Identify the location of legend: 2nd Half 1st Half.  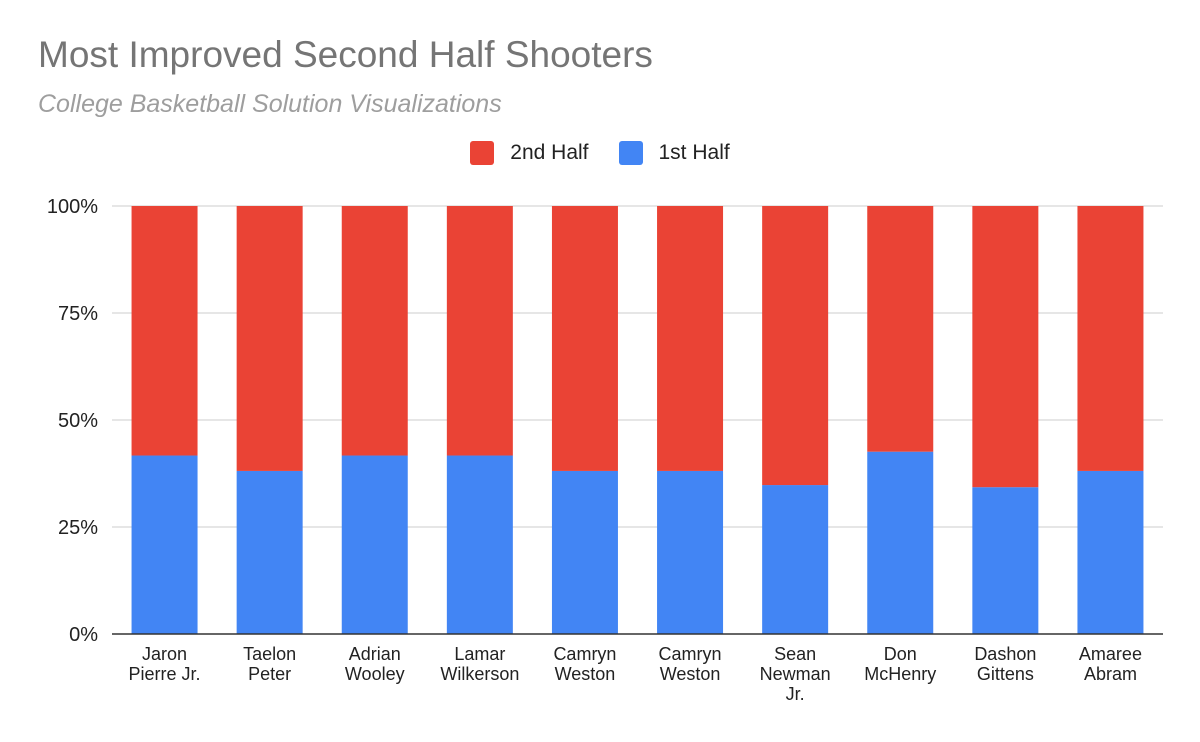
(600, 153).